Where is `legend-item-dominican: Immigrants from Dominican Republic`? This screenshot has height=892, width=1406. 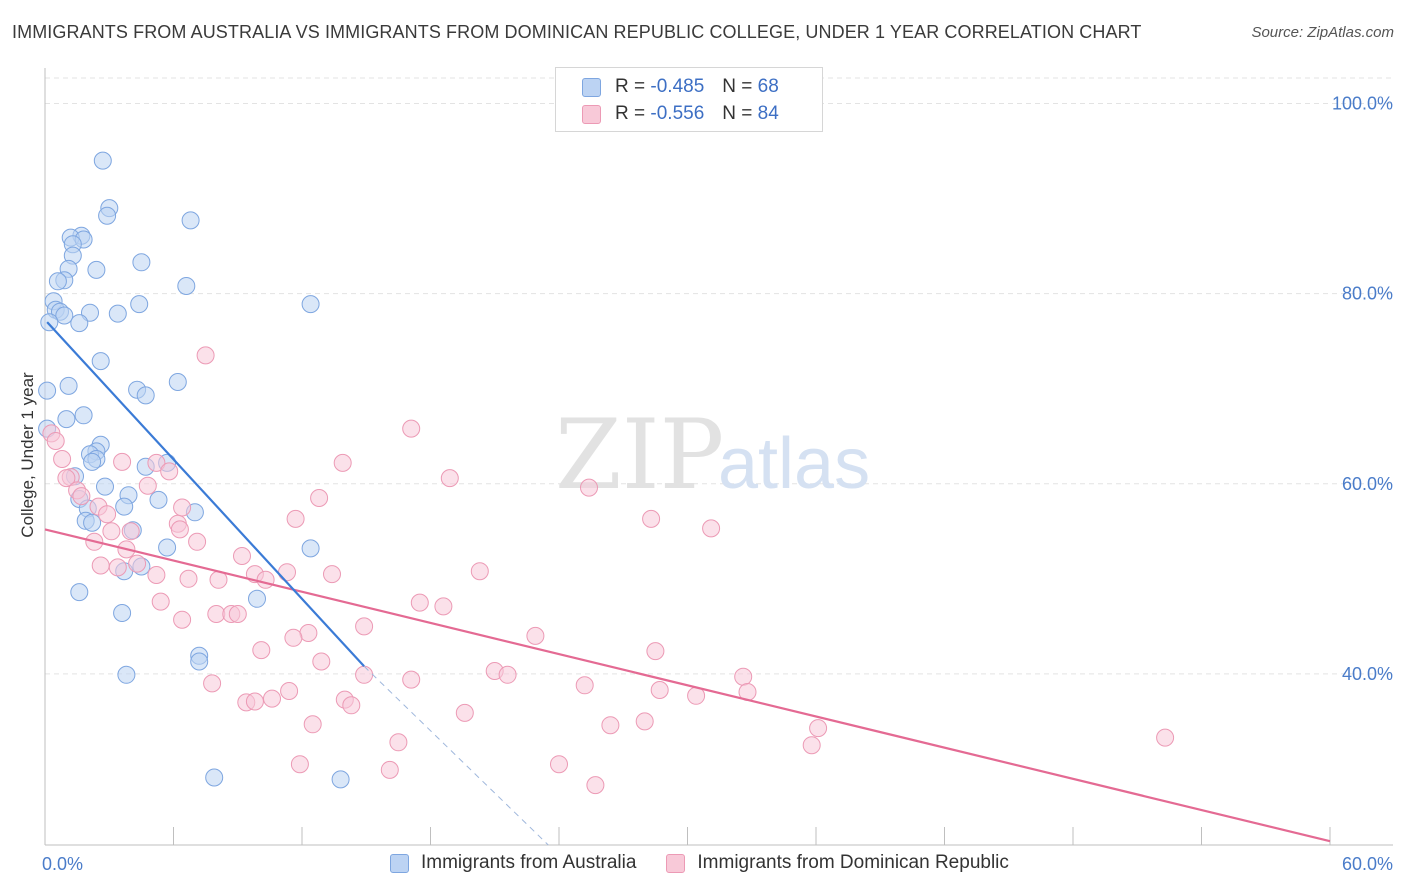 legend-item-dominican: Immigrants from Dominican Republic is located at coordinates (837, 863).